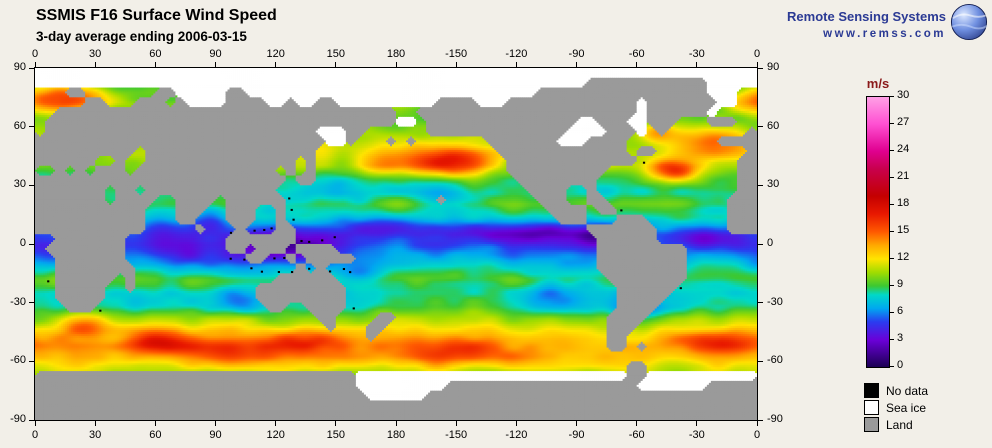  I want to click on legend-swatch-no-data, so click(871, 391).